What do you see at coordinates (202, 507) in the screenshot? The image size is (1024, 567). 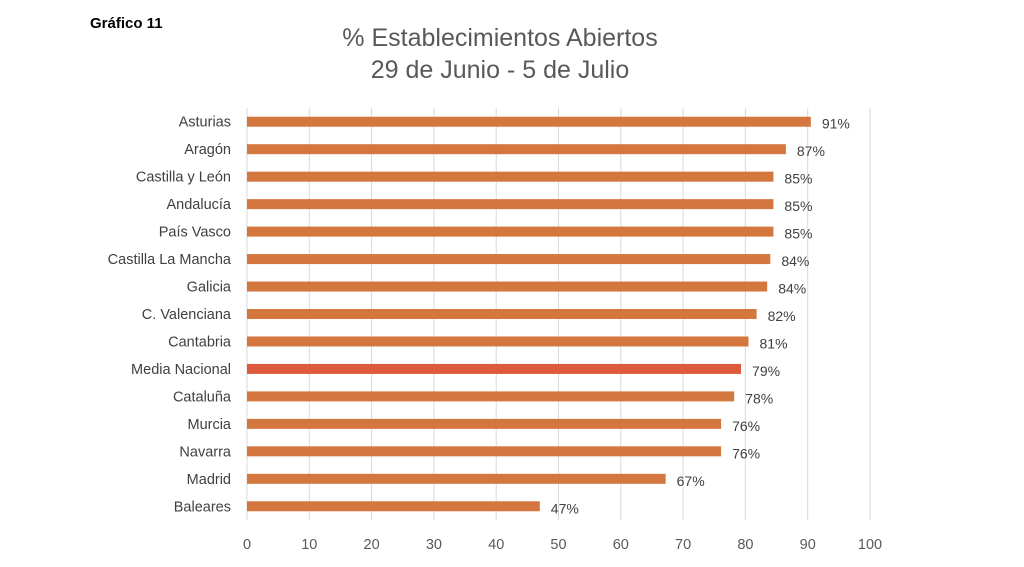 I see `category-label: Baleares` at bounding box center [202, 507].